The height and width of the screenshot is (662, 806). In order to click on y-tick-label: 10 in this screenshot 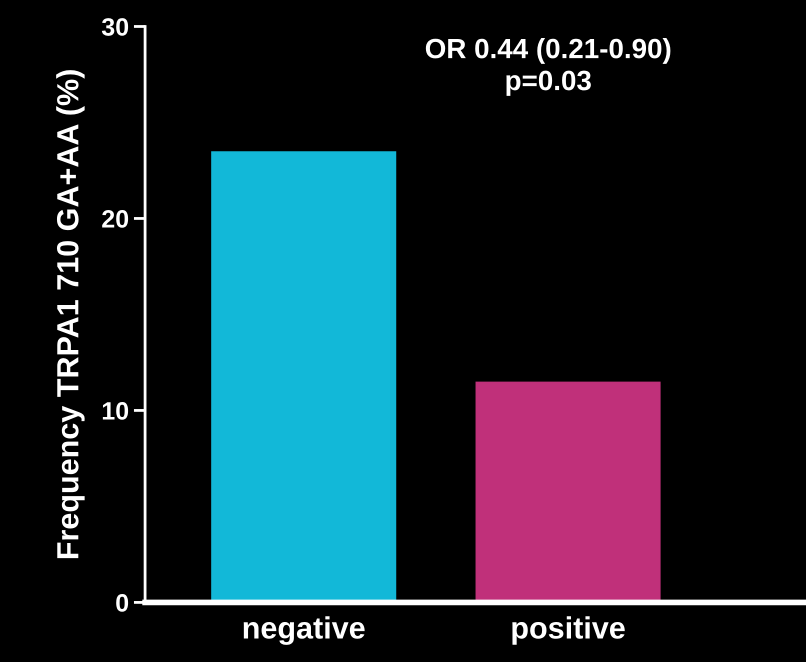, I will do `click(115, 411)`.